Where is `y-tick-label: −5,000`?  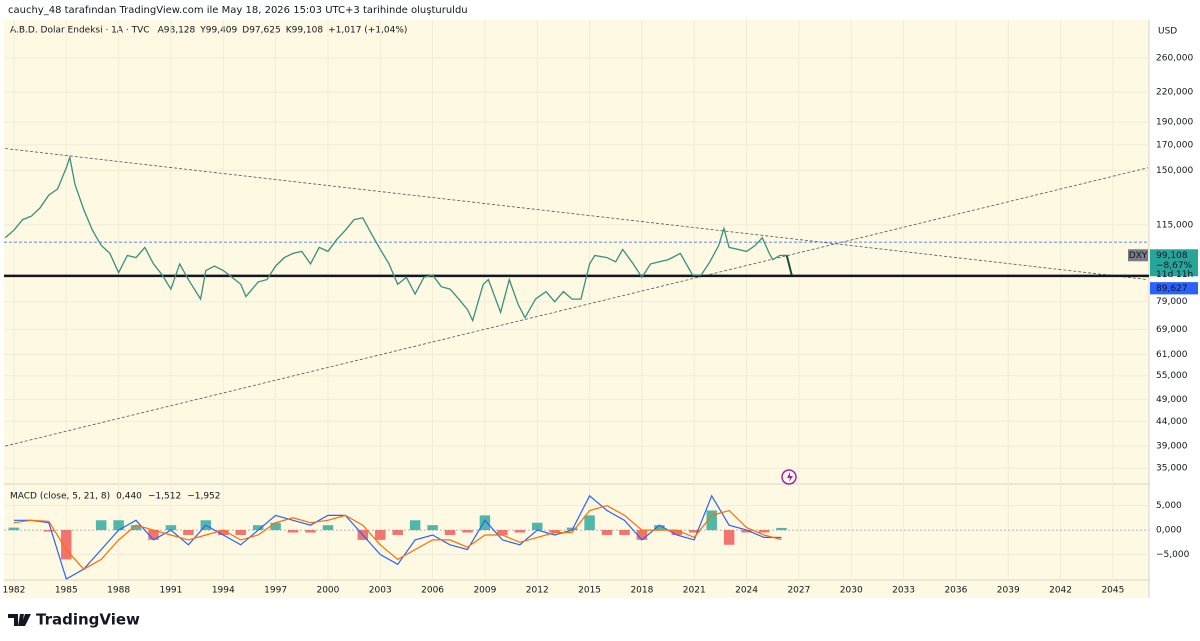
y-tick-label: −5,000 is located at coordinates (1173, 555).